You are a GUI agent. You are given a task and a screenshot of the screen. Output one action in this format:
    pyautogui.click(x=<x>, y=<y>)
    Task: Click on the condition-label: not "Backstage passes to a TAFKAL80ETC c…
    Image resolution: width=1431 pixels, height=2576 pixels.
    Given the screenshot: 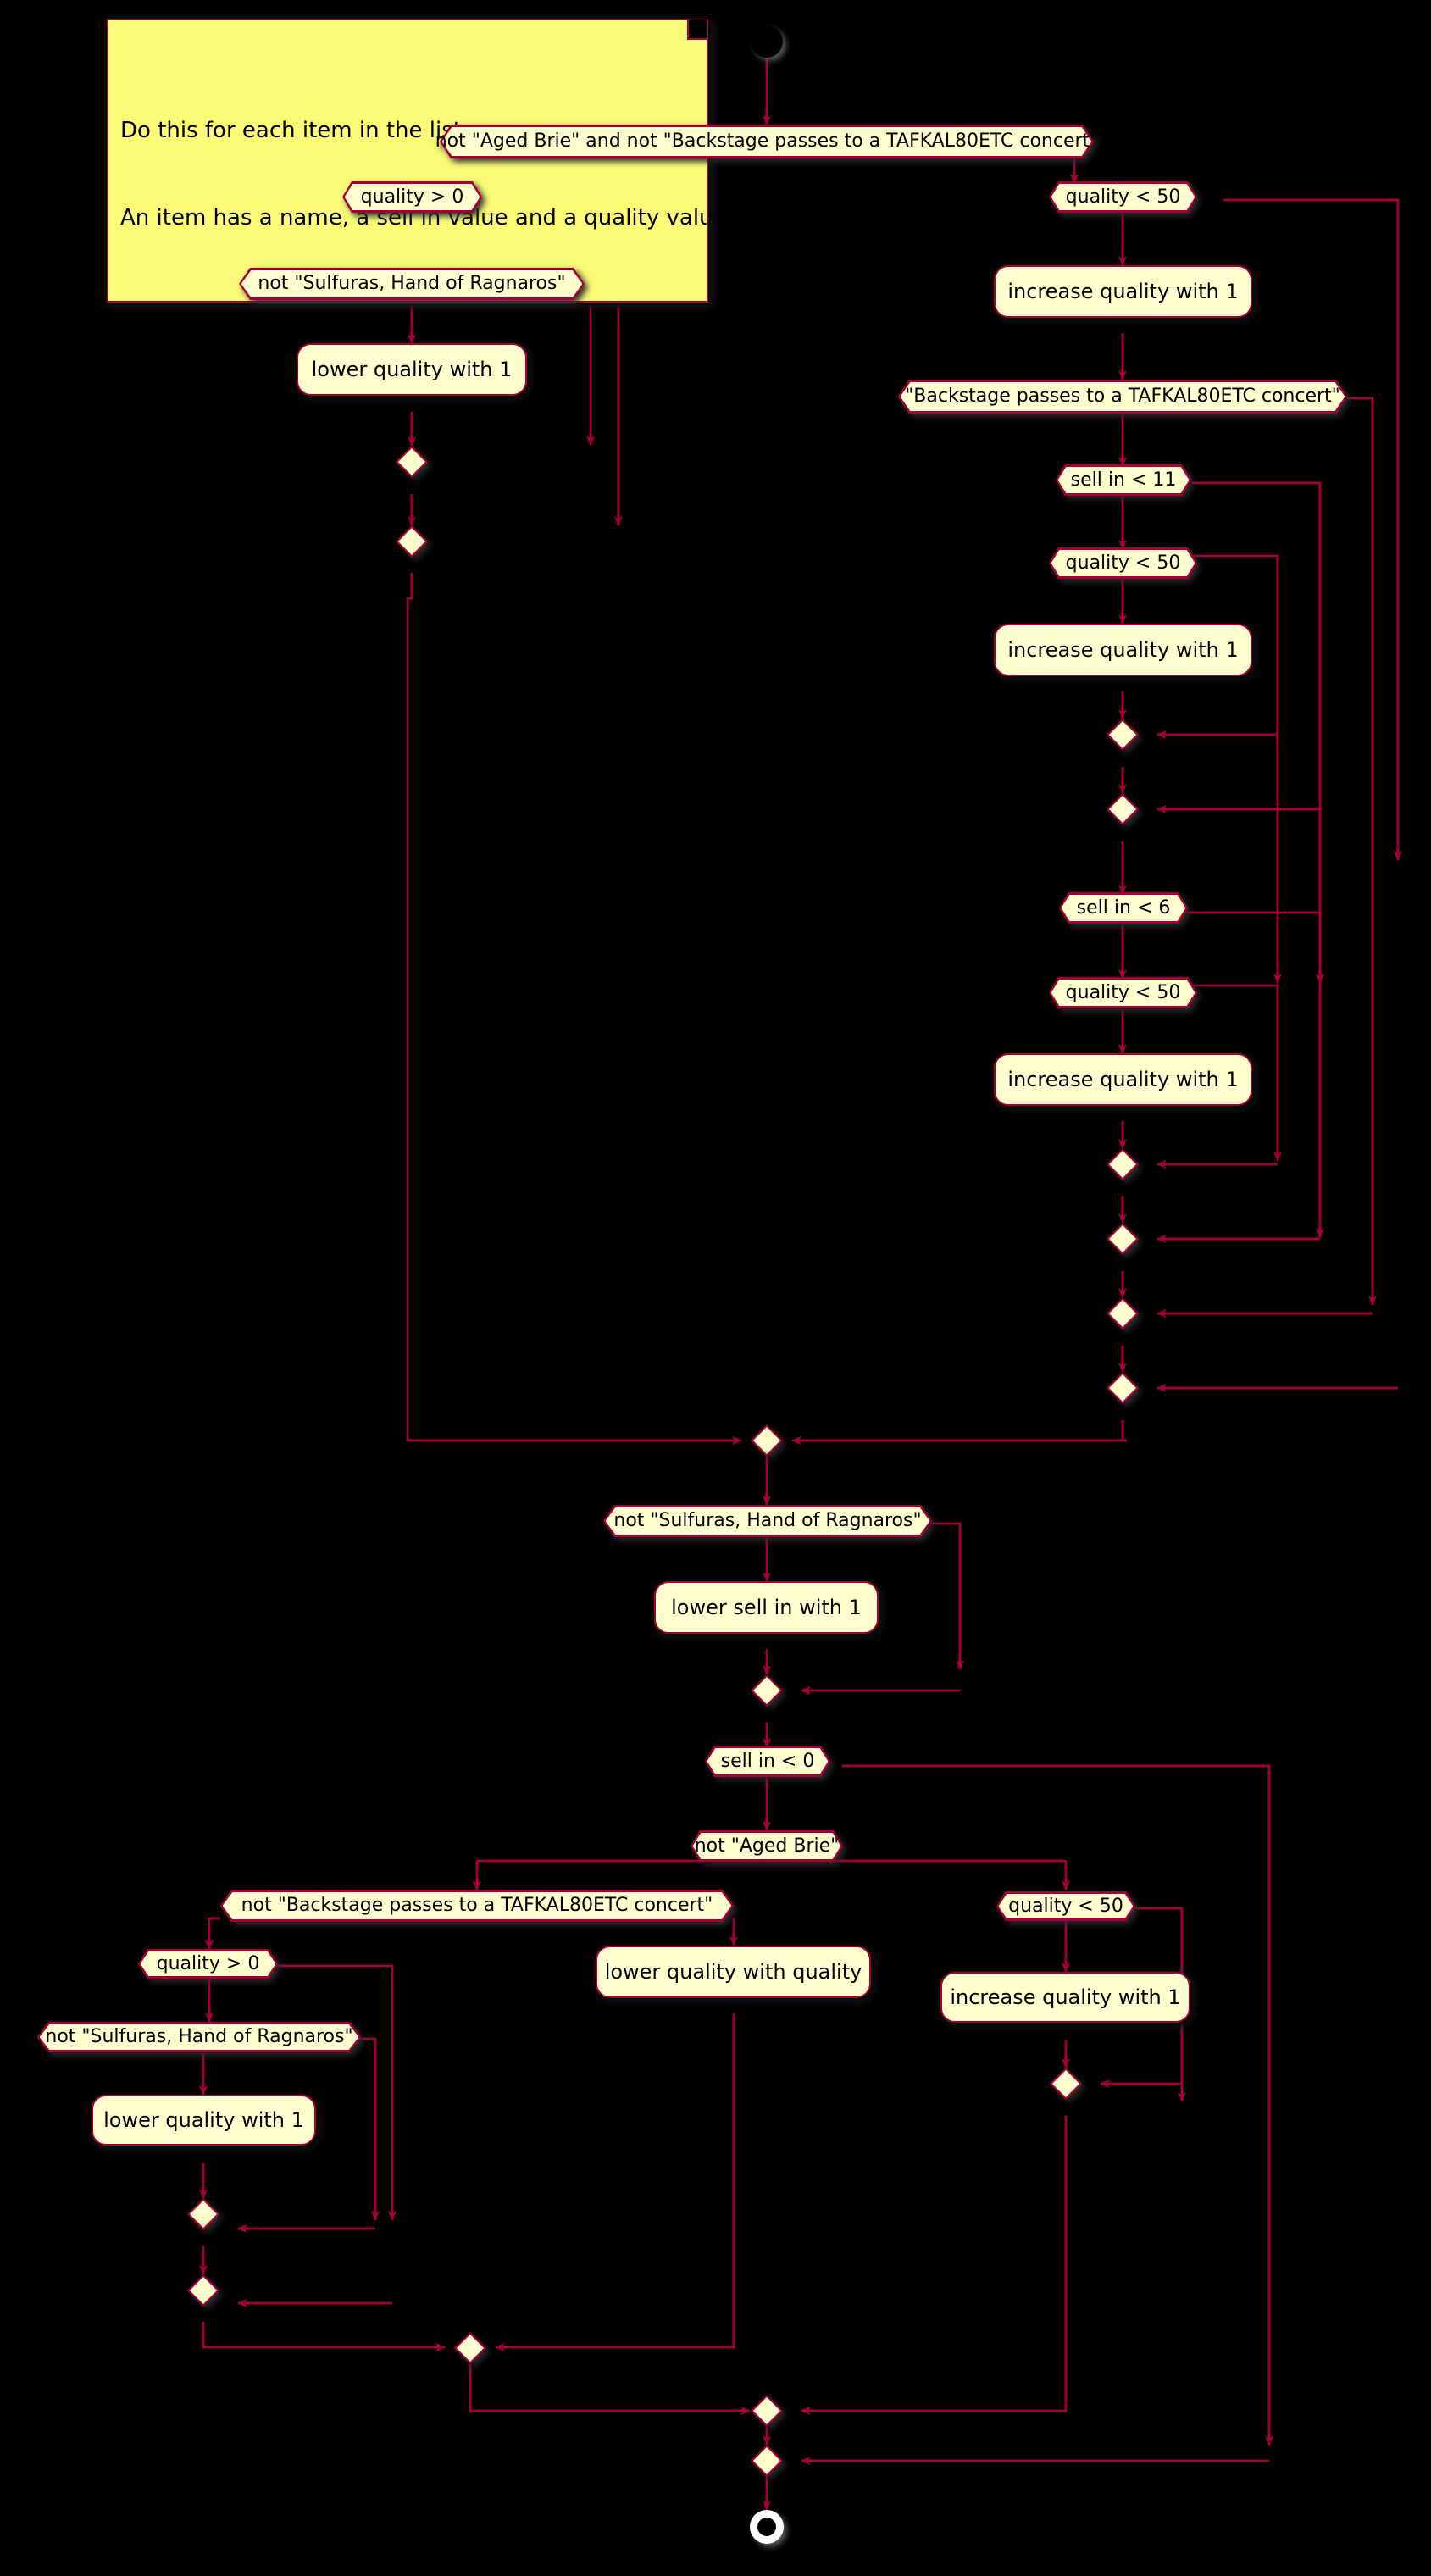 What is the action you would take?
    pyautogui.click(x=477, y=1905)
    